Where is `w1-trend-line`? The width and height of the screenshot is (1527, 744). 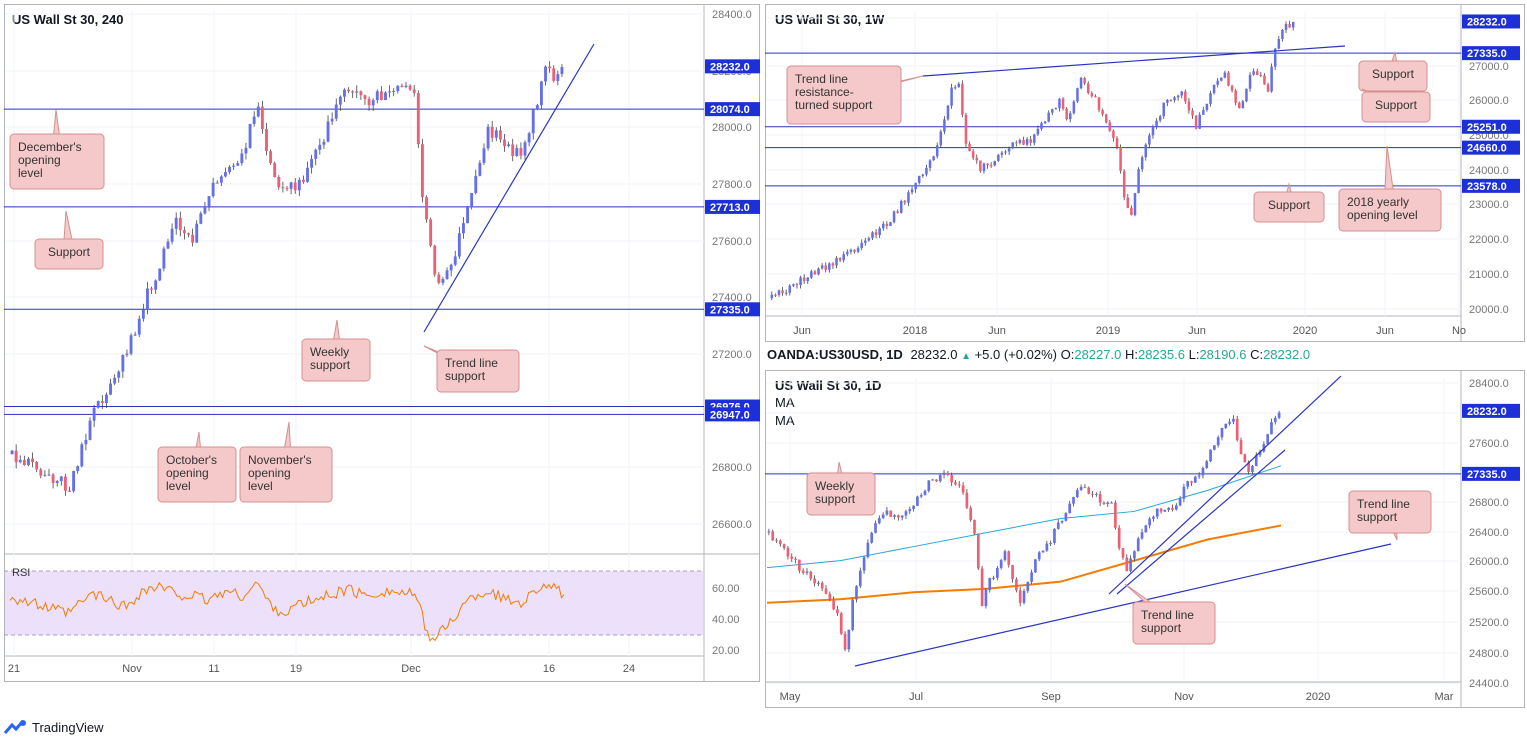
w1-trend-line is located at coordinates (1134, 61).